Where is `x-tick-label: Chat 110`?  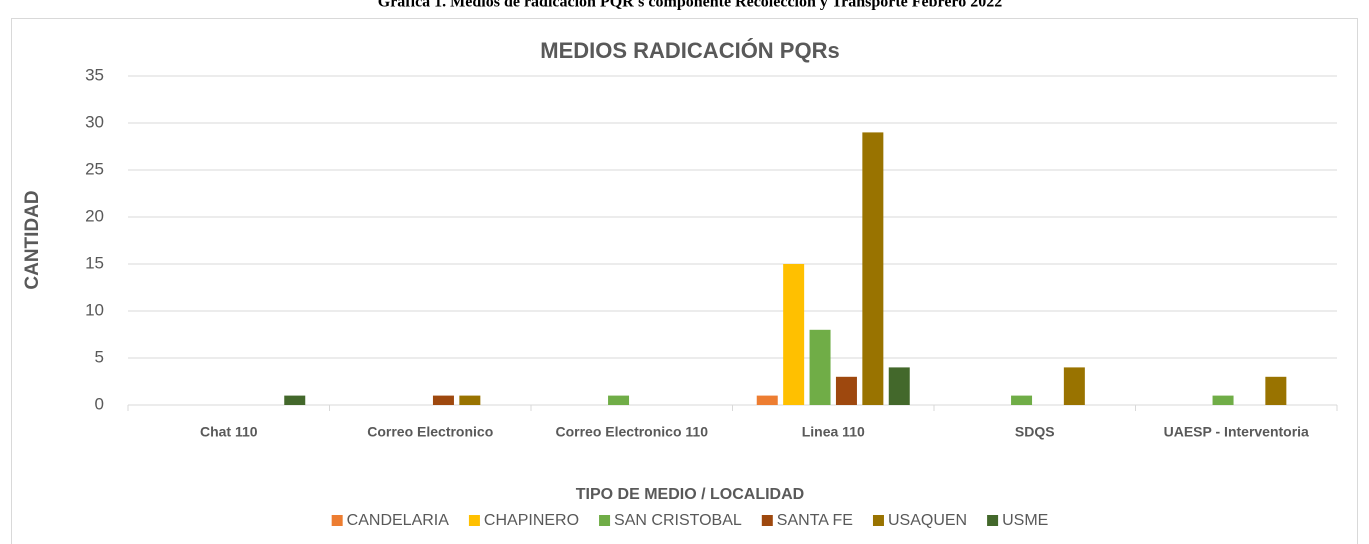
x-tick-label: Chat 110 is located at coordinates (229, 432).